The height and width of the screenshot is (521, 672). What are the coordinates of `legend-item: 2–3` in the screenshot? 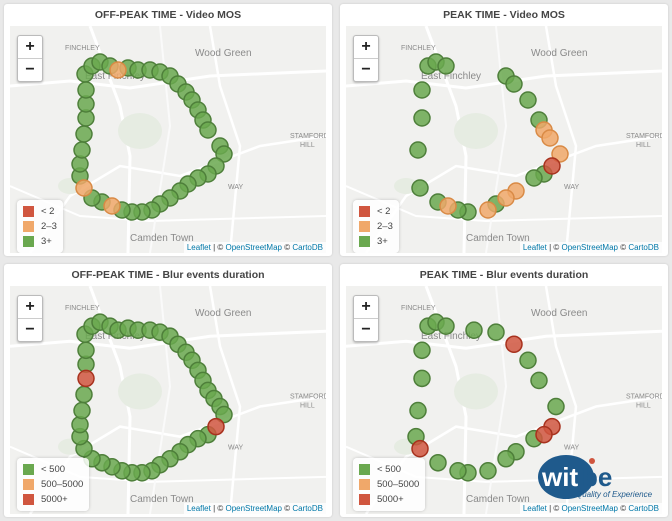 It's located at (40, 226).